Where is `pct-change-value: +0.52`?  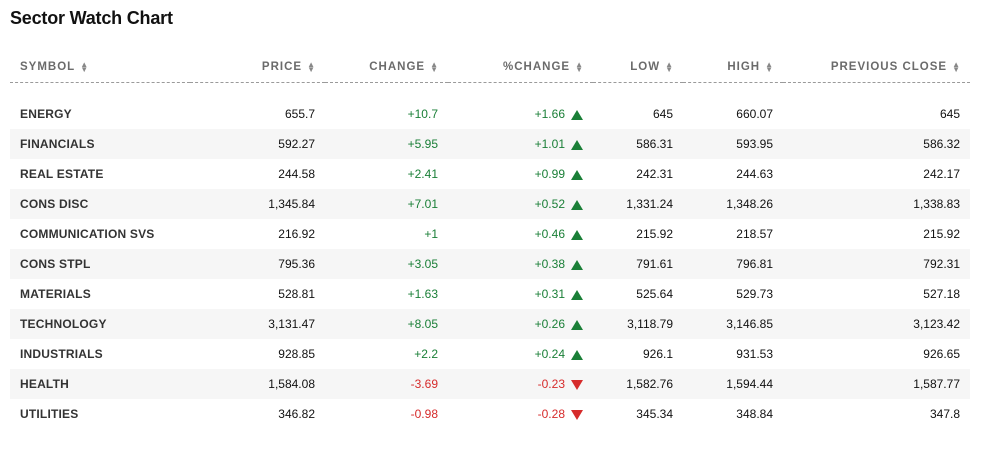 pct-change-value: +0.52 is located at coordinates (549, 204).